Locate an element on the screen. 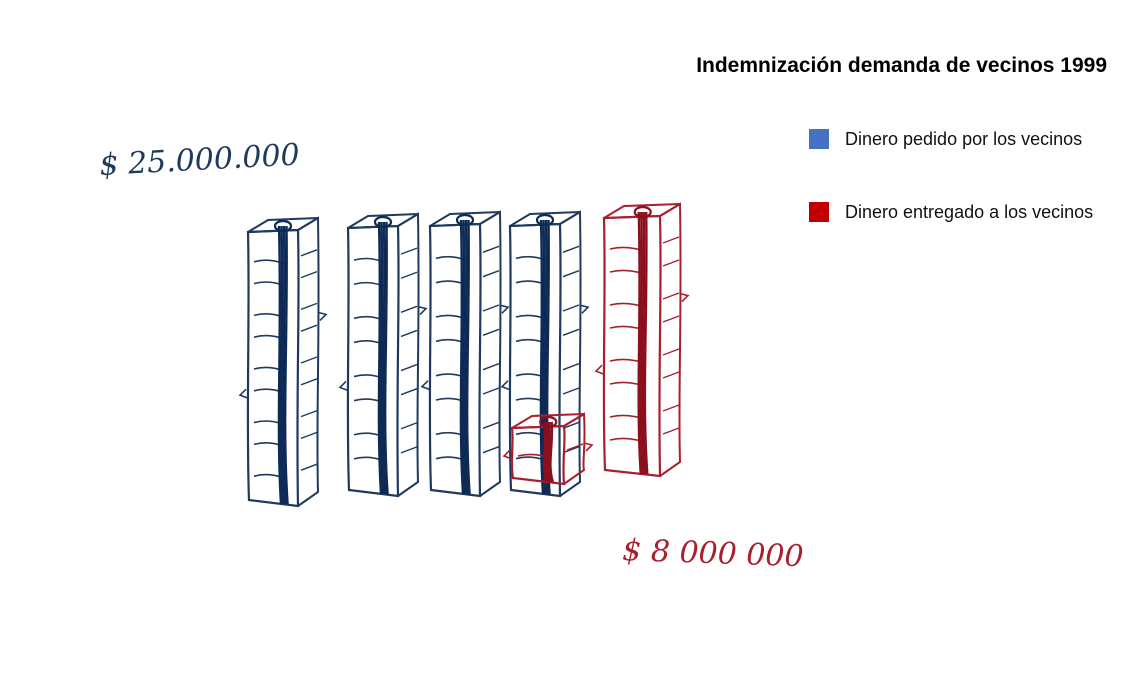 This screenshot has width=1147, height=676. data-label-requested: $ 25.000.000 is located at coordinates (200, 160).